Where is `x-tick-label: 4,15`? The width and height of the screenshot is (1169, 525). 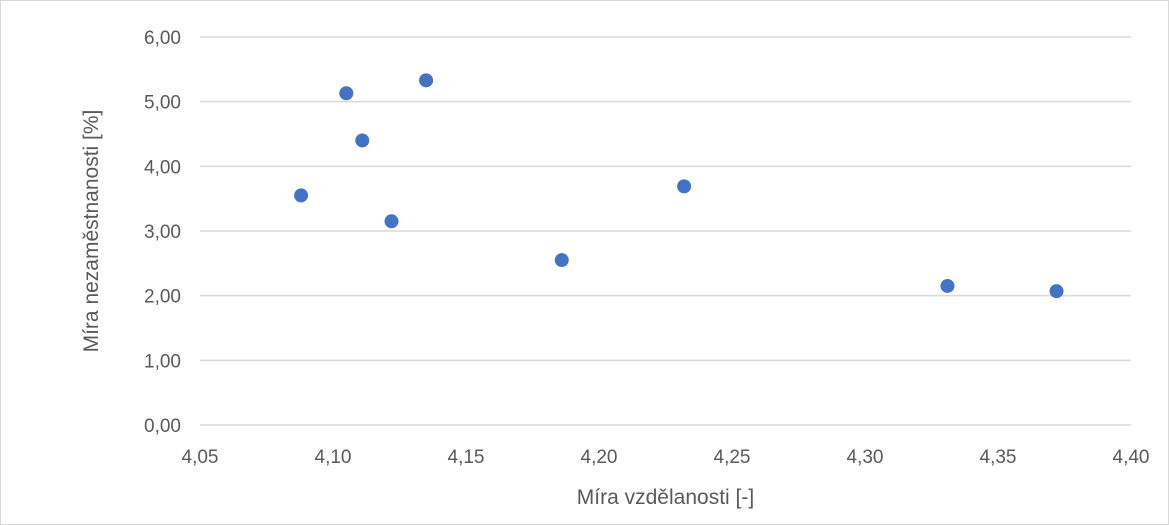 x-tick-label: 4,15 is located at coordinates (466, 457).